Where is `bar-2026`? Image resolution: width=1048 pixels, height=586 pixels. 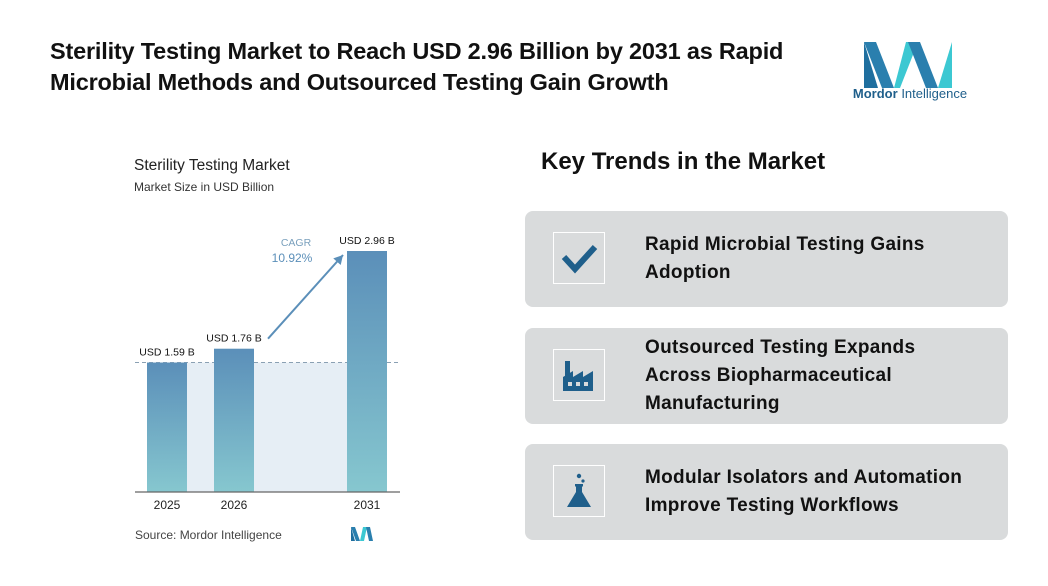
bar-2026 is located at coordinates (234, 420).